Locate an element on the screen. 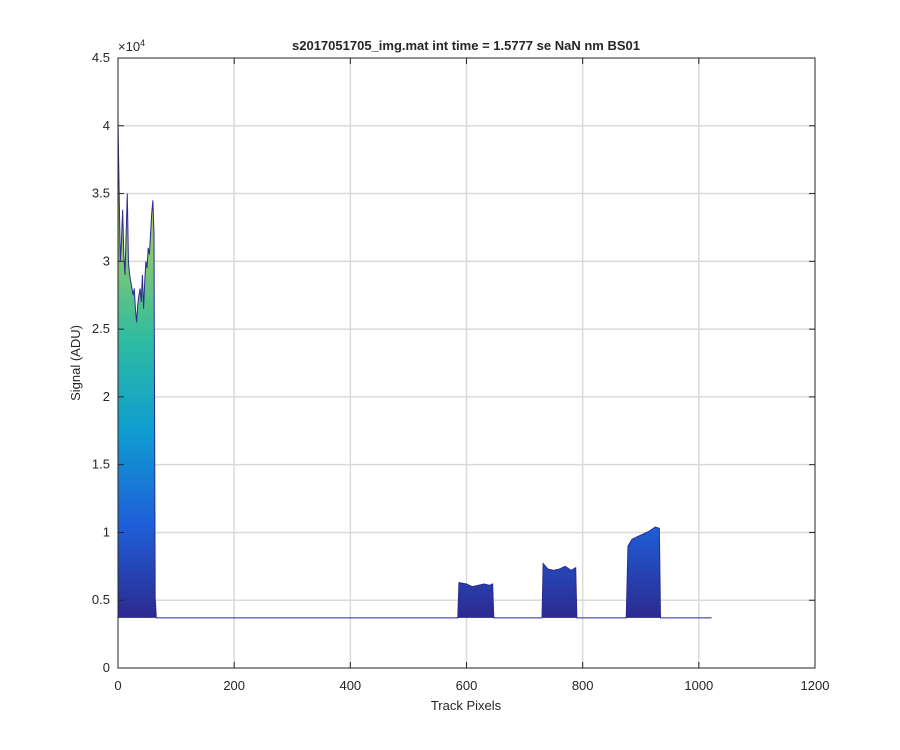  y-tick-label: 1 is located at coordinates (106, 531).